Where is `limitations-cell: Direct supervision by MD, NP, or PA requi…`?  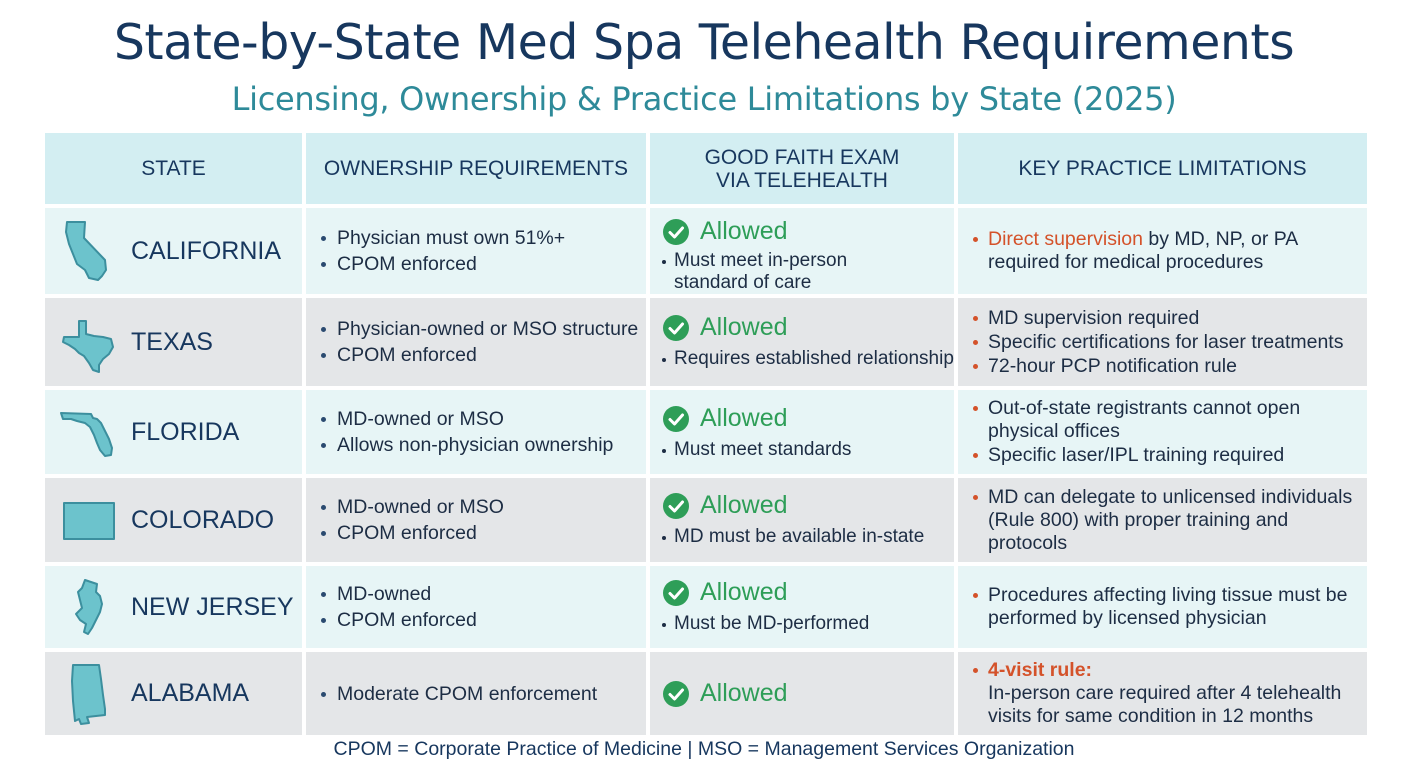
limitations-cell: Direct supervision by MD, NP, or PA requi… is located at coordinates (1162, 251).